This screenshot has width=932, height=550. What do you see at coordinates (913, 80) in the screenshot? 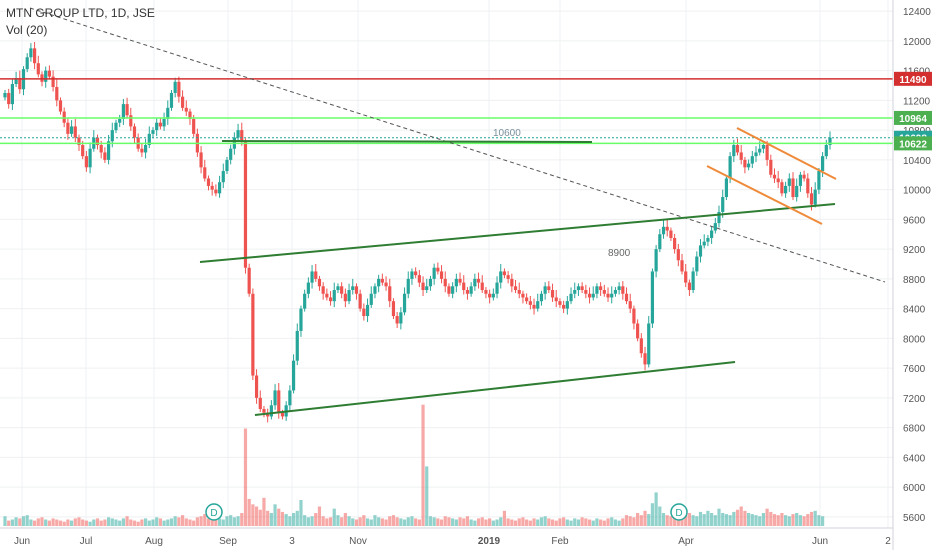
I see `price-label-text: 11490` at bounding box center [913, 80].